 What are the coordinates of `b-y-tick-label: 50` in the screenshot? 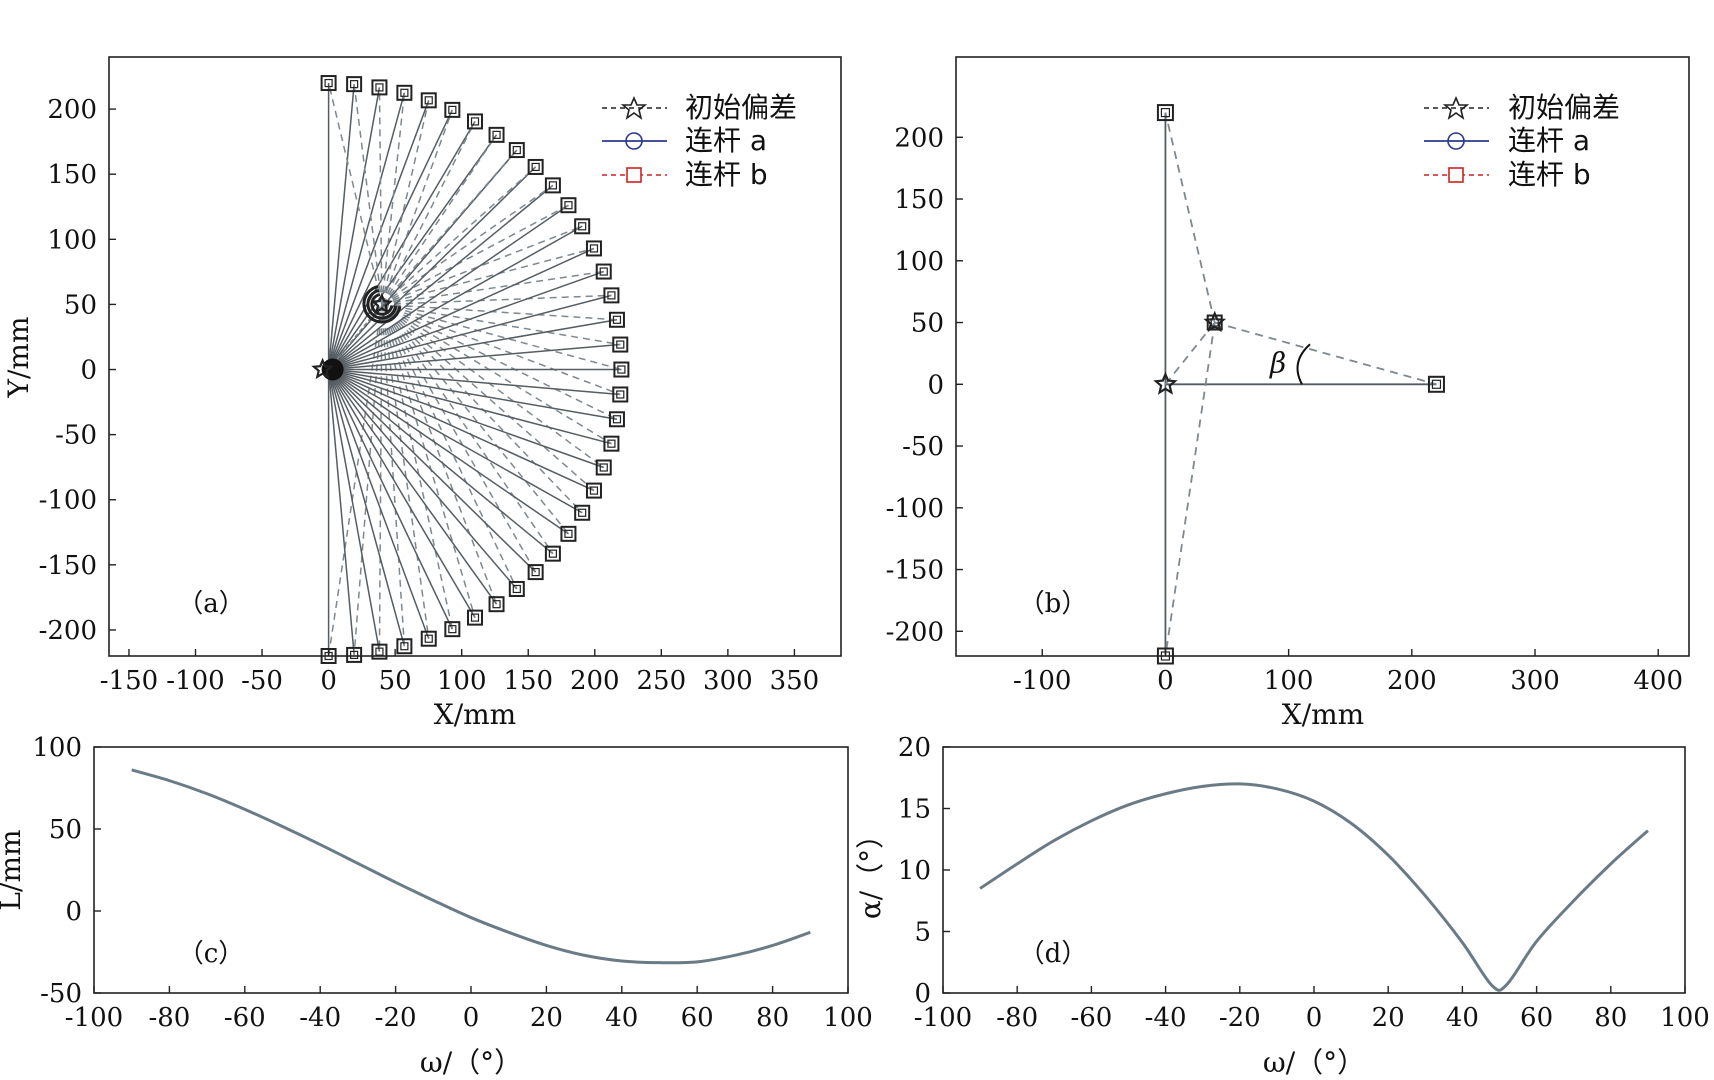 It's located at (927, 324).